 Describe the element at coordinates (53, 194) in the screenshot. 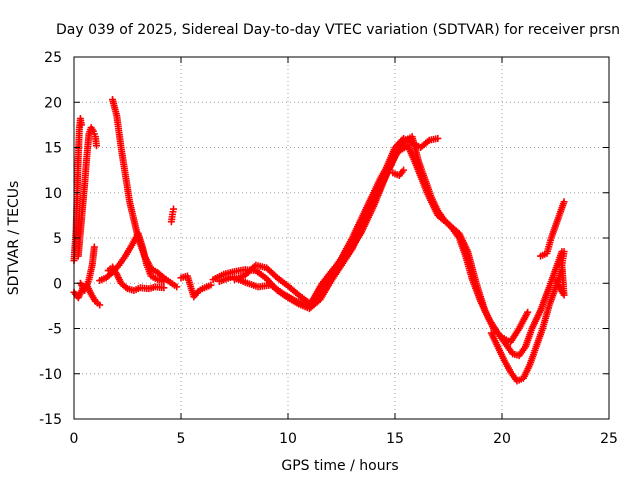

I see `y-tick-label: 10` at that location.